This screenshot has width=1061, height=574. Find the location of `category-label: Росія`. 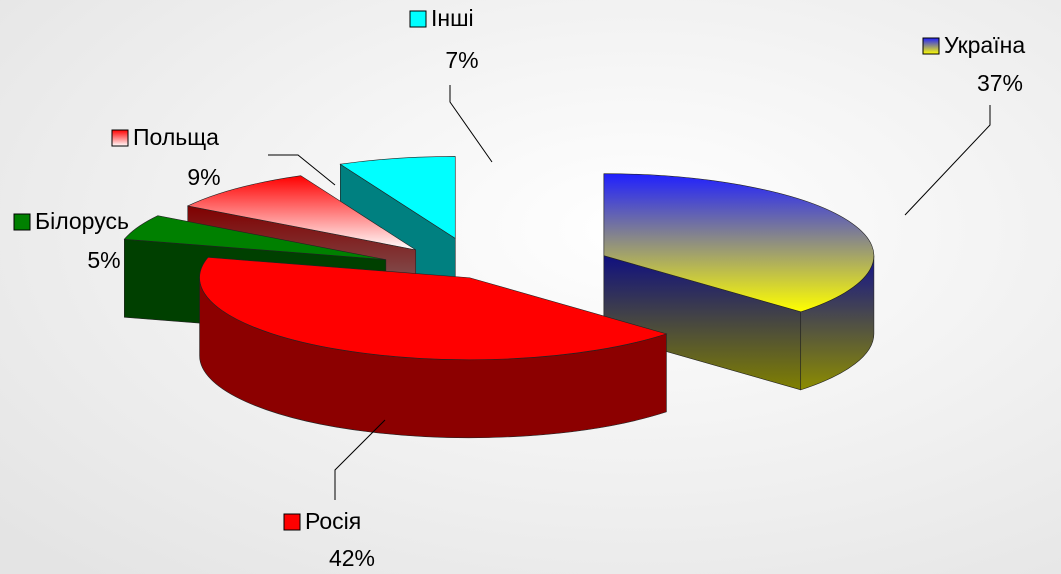

category-label: Росія is located at coordinates (333, 521).